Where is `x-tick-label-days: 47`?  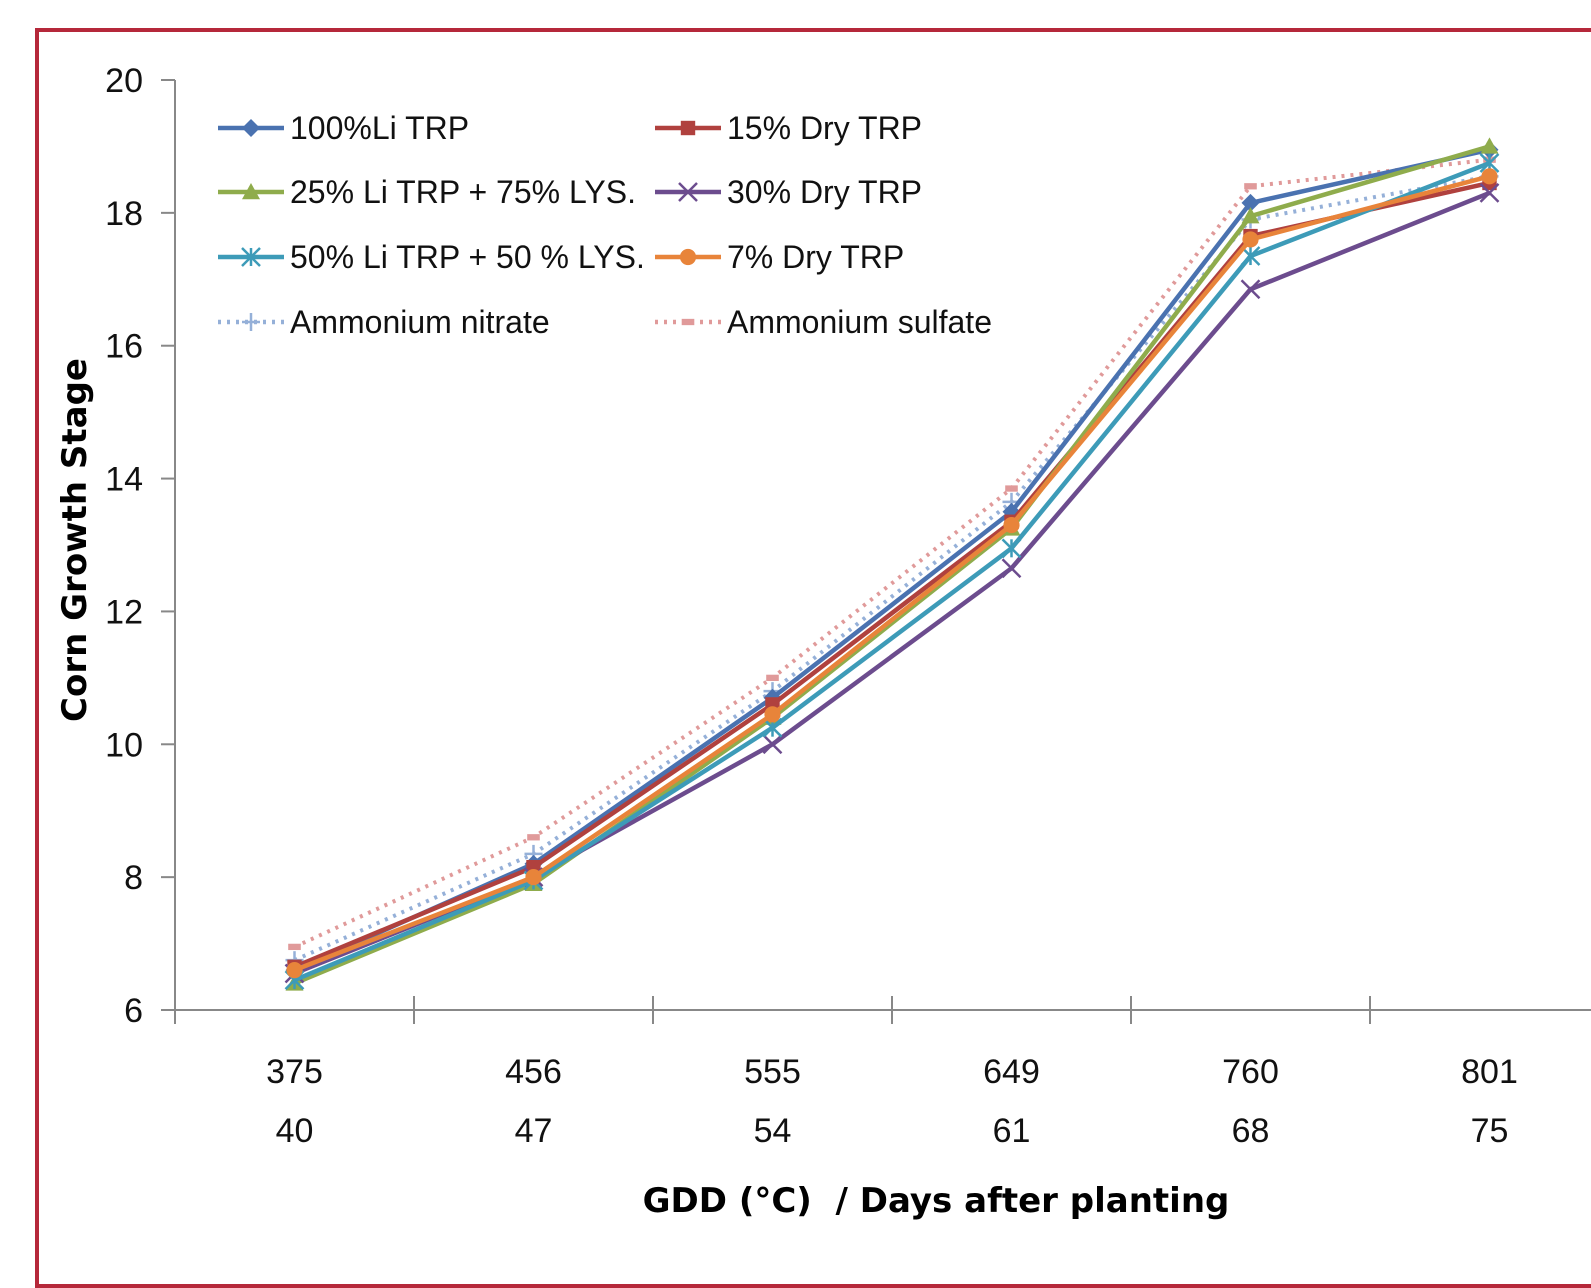
x-tick-label-days: 47 is located at coordinates (534, 1131).